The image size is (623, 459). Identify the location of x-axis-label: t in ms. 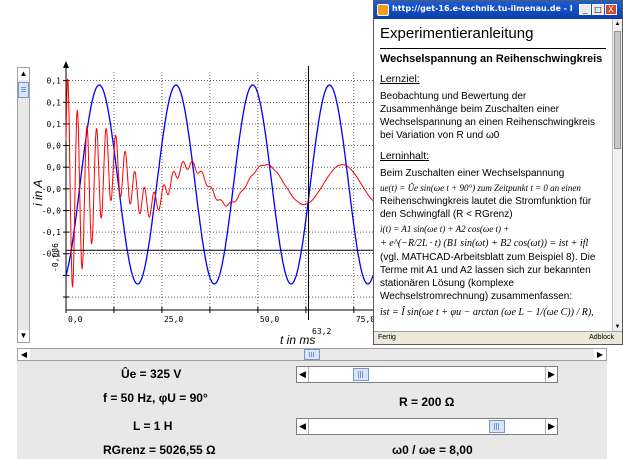
(297, 340).